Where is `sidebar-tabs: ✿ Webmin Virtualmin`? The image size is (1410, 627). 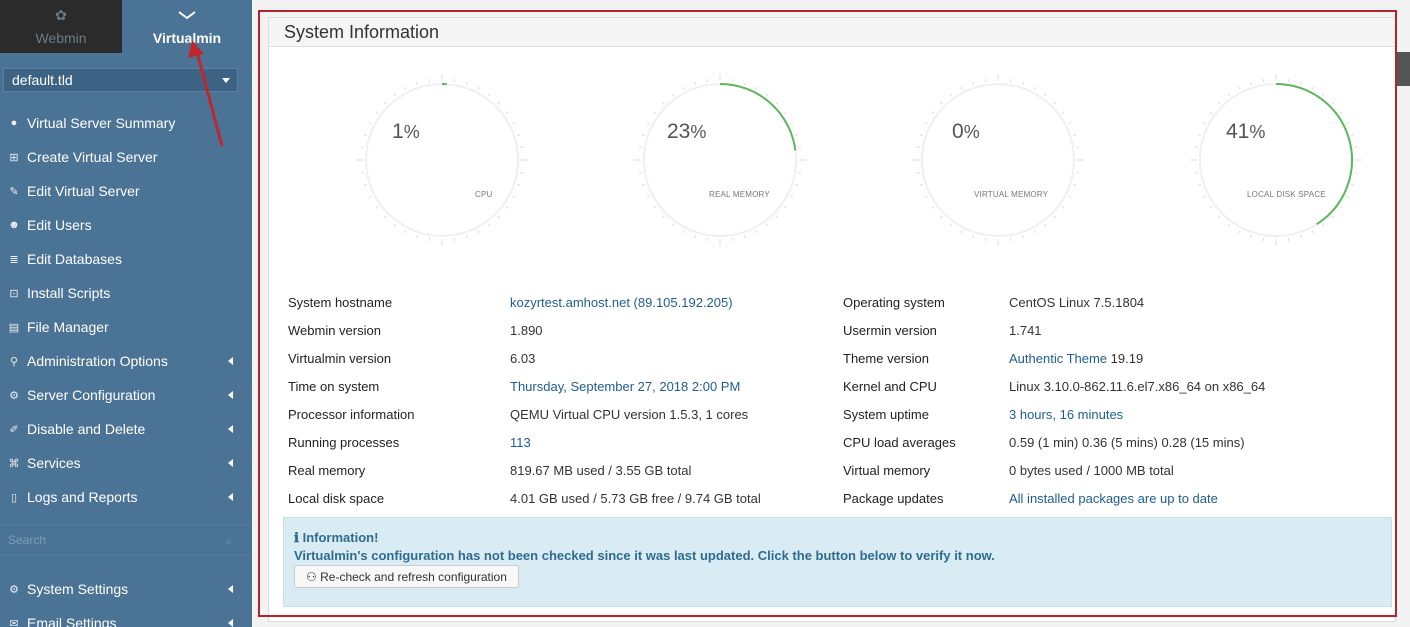 sidebar-tabs: ✿ Webmin Virtualmin is located at coordinates (126, 26).